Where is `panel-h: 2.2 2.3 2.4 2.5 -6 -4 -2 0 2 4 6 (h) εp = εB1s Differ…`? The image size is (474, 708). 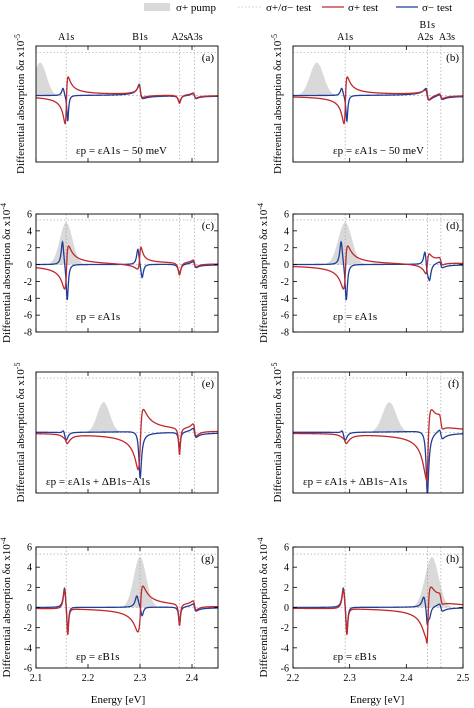
panel-h: 2.2 2.3 2.4 2.5 -6 -4 -2 0 2 4 6 (h) εp = εB1s Differ… is located at coordinates (363, 611).